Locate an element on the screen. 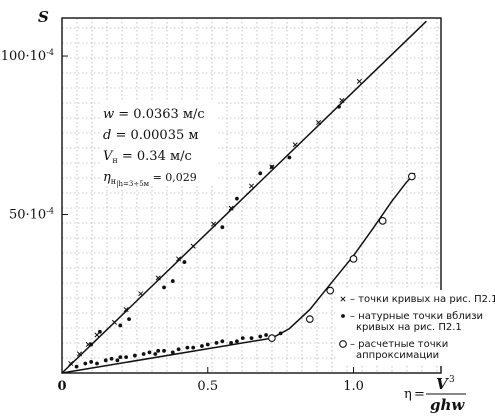 The image size is (495, 416). x-axis-formula-numerator: V is located at coordinates (442, 384).